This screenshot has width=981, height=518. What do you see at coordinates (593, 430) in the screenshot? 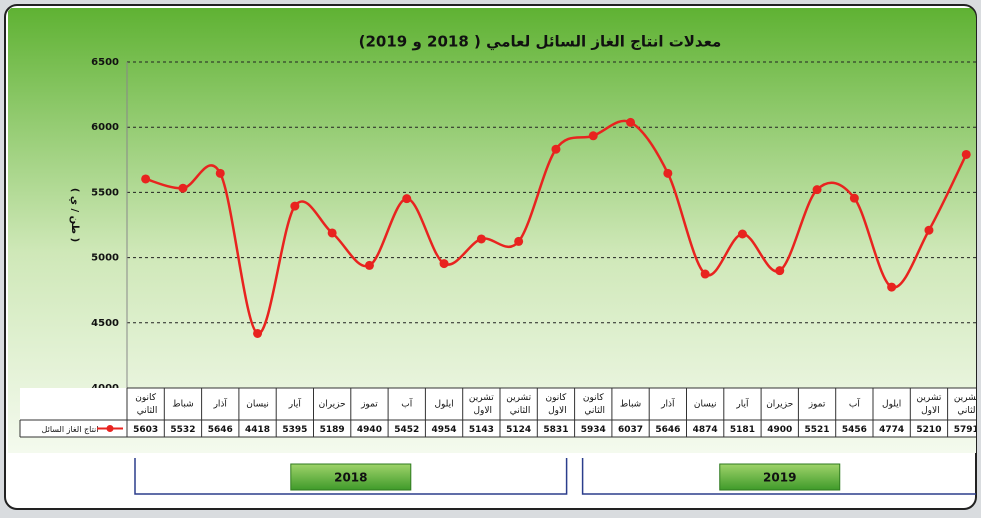
I see `data-label: 5934` at bounding box center [593, 430].